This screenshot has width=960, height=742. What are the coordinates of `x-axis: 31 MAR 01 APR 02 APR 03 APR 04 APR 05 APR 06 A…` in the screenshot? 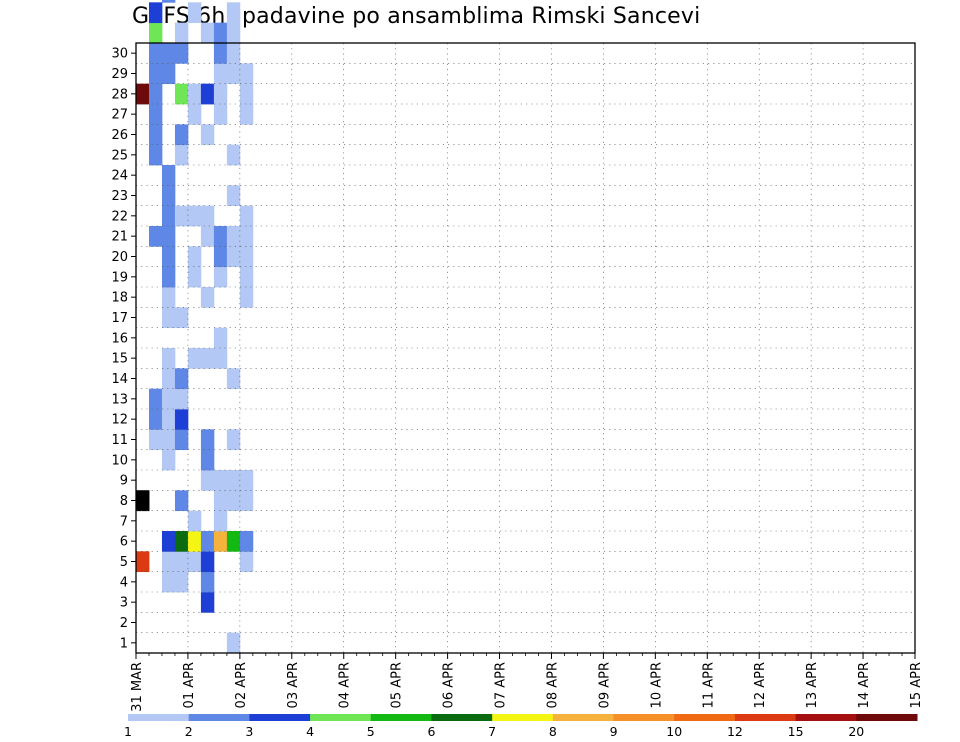 It's located at (527, 682).